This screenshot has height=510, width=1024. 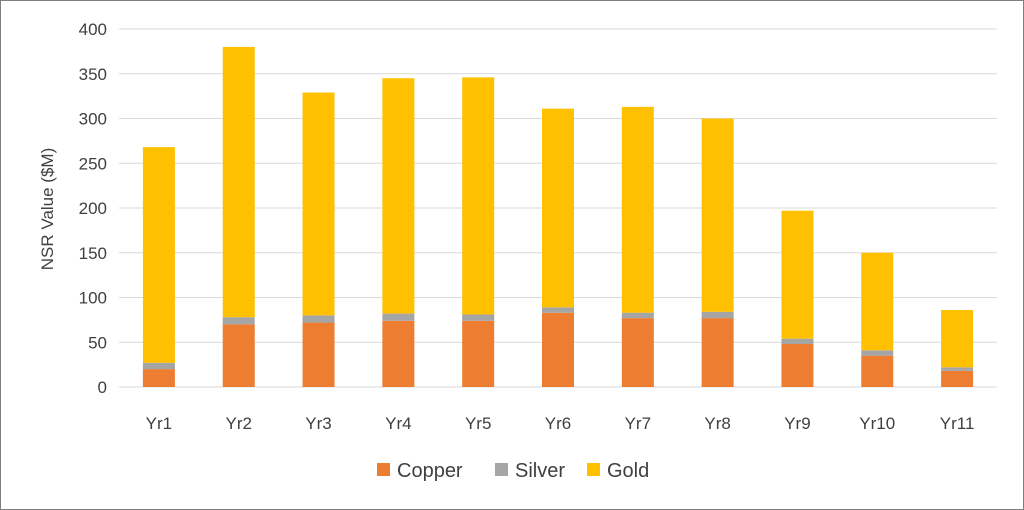 What do you see at coordinates (93, 163) in the screenshot?
I see `y-tick-label: 250` at bounding box center [93, 163].